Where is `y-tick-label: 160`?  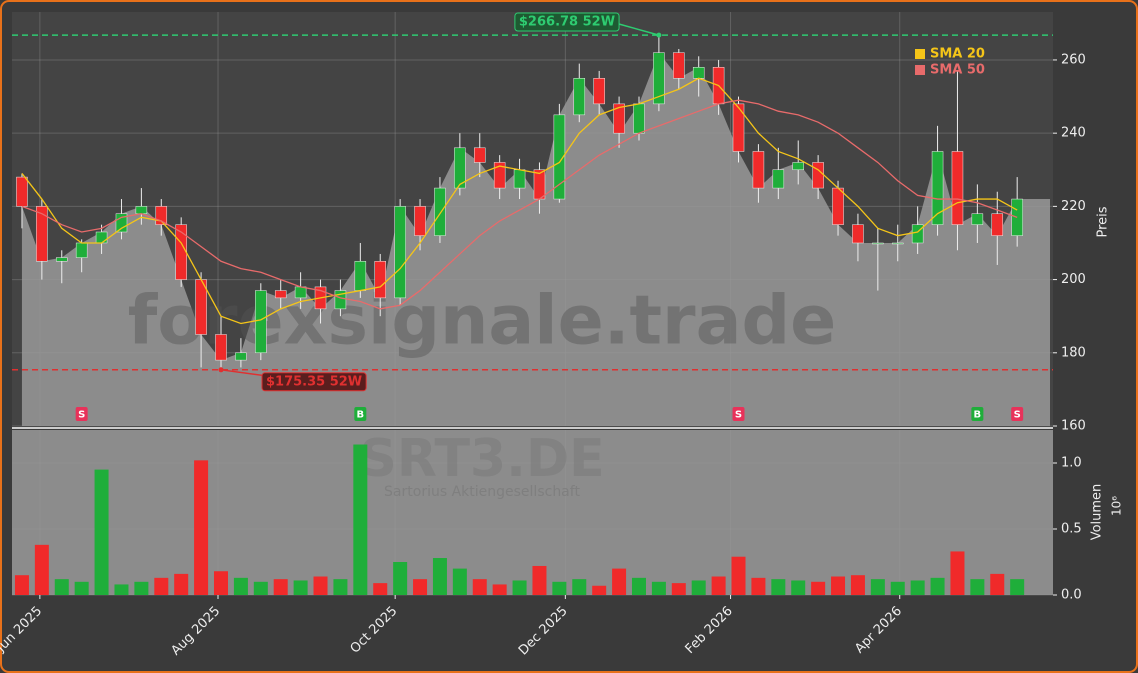
y-tick-label: 160 is located at coordinates (1073, 426).